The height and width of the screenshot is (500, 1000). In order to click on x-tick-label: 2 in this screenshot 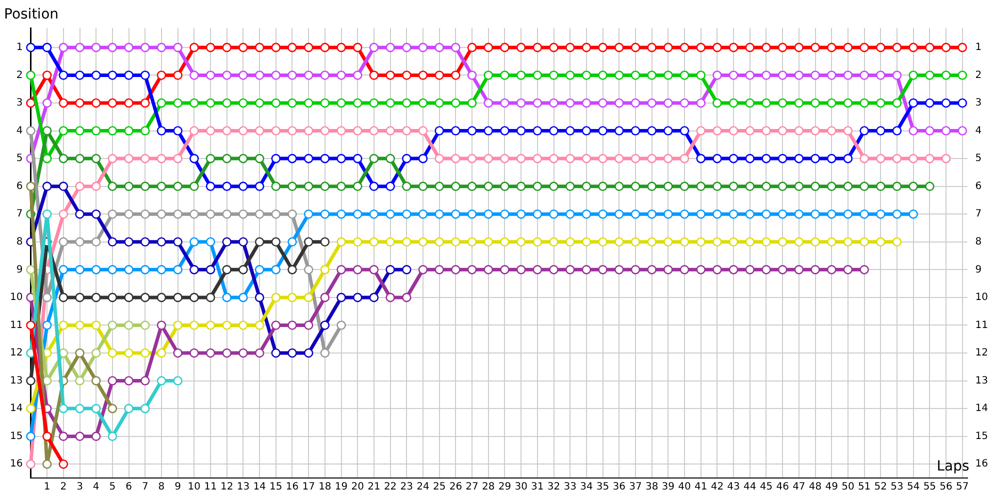, I will do `click(63, 487)`.